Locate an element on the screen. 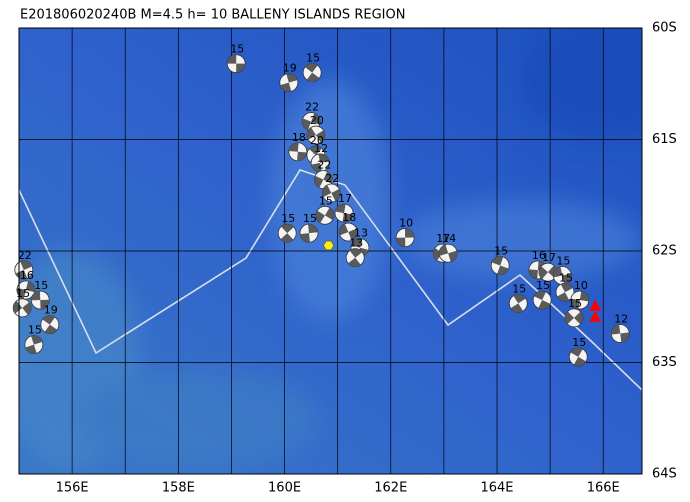 This screenshot has height=502, width=690. lon-label: 164E is located at coordinates (496, 488).